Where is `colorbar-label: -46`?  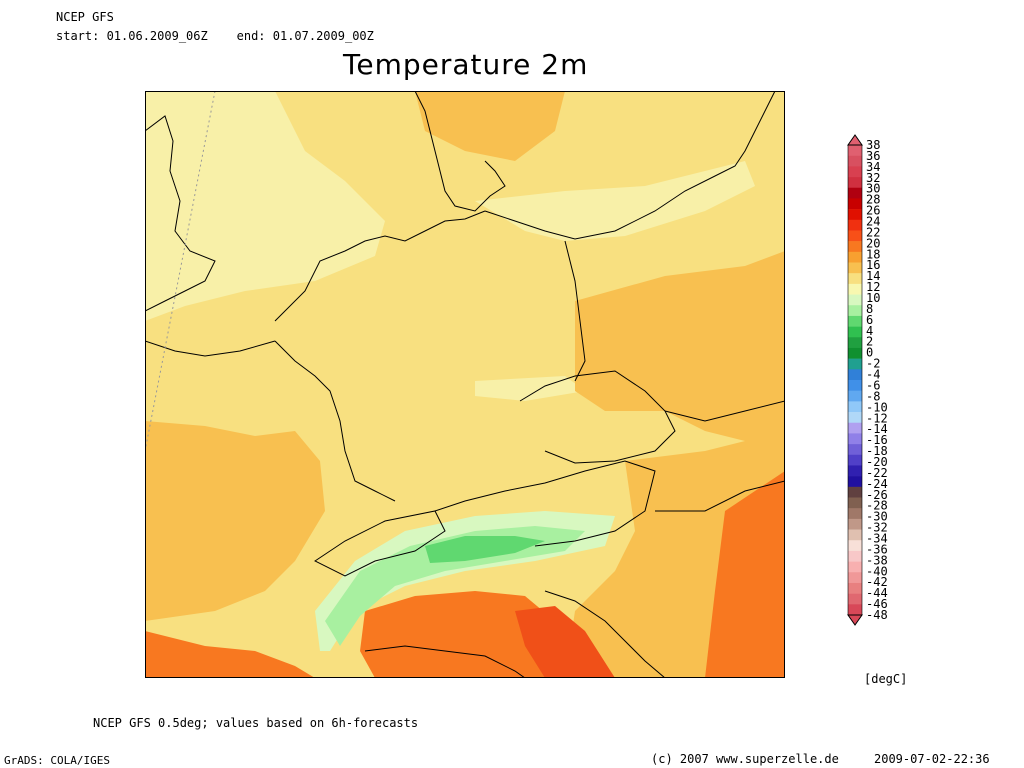 colorbar-label: -46 is located at coordinates (877, 604).